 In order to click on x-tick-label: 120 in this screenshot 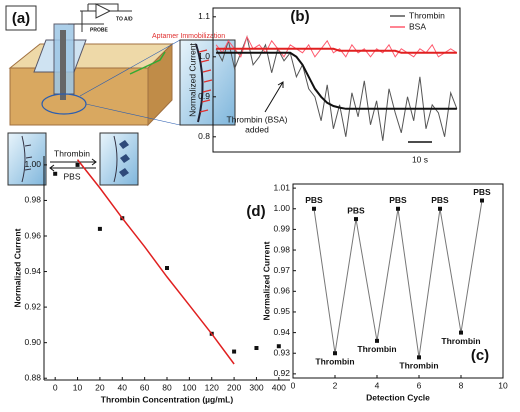, I will do `click(212, 387)`.